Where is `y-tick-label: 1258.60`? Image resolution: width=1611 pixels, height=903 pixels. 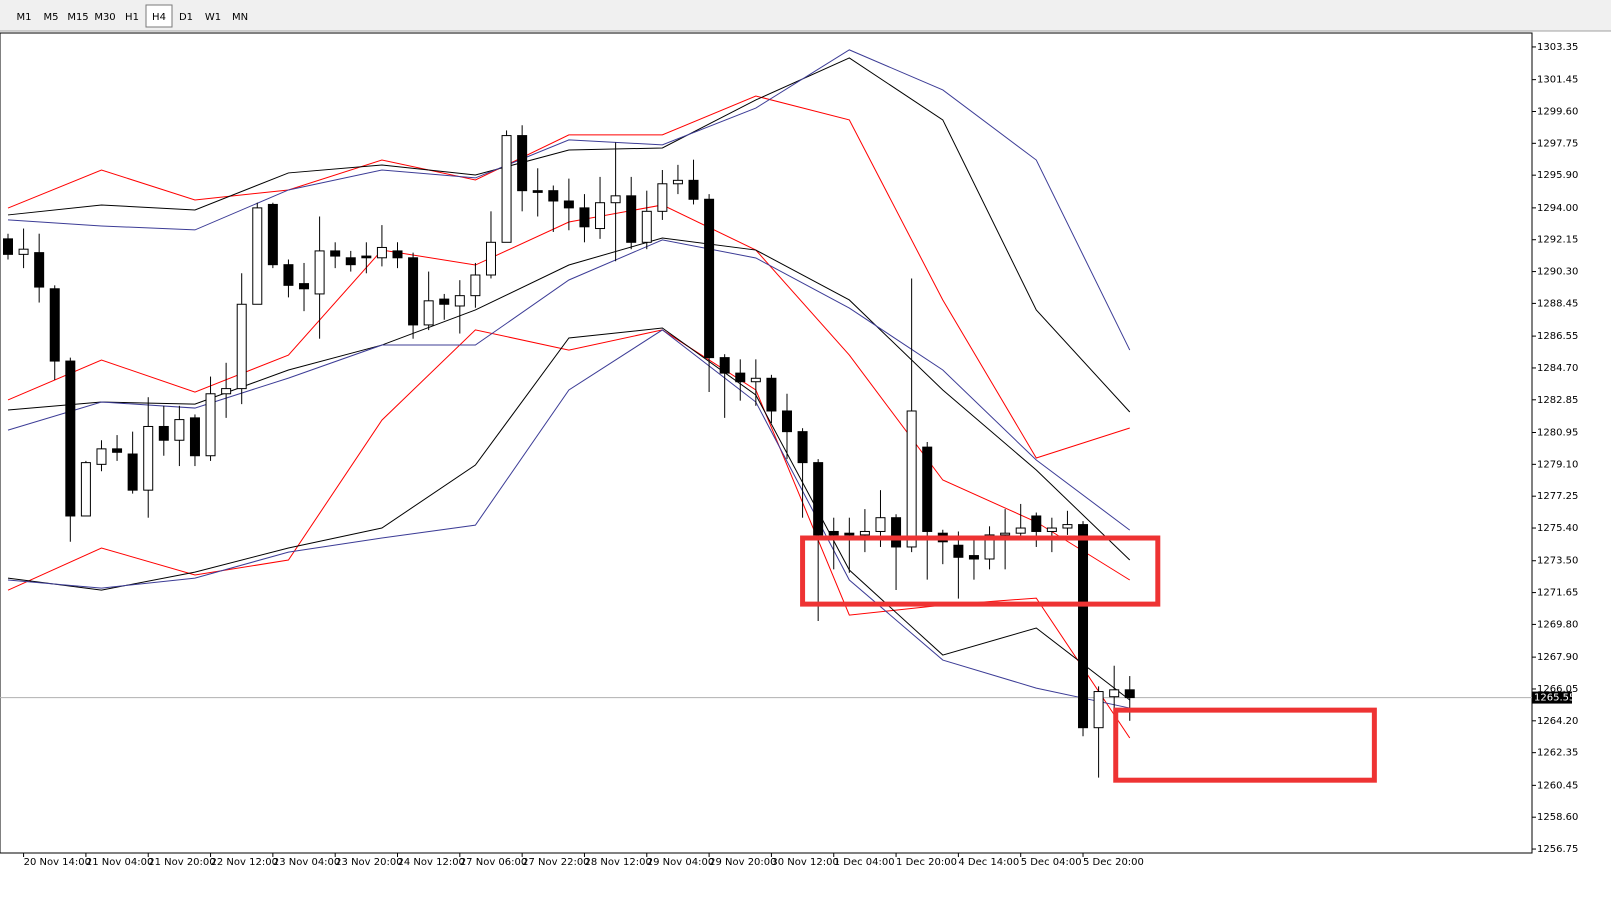 y-tick-label: 1258.60 is located at coordinates (1557, 817).